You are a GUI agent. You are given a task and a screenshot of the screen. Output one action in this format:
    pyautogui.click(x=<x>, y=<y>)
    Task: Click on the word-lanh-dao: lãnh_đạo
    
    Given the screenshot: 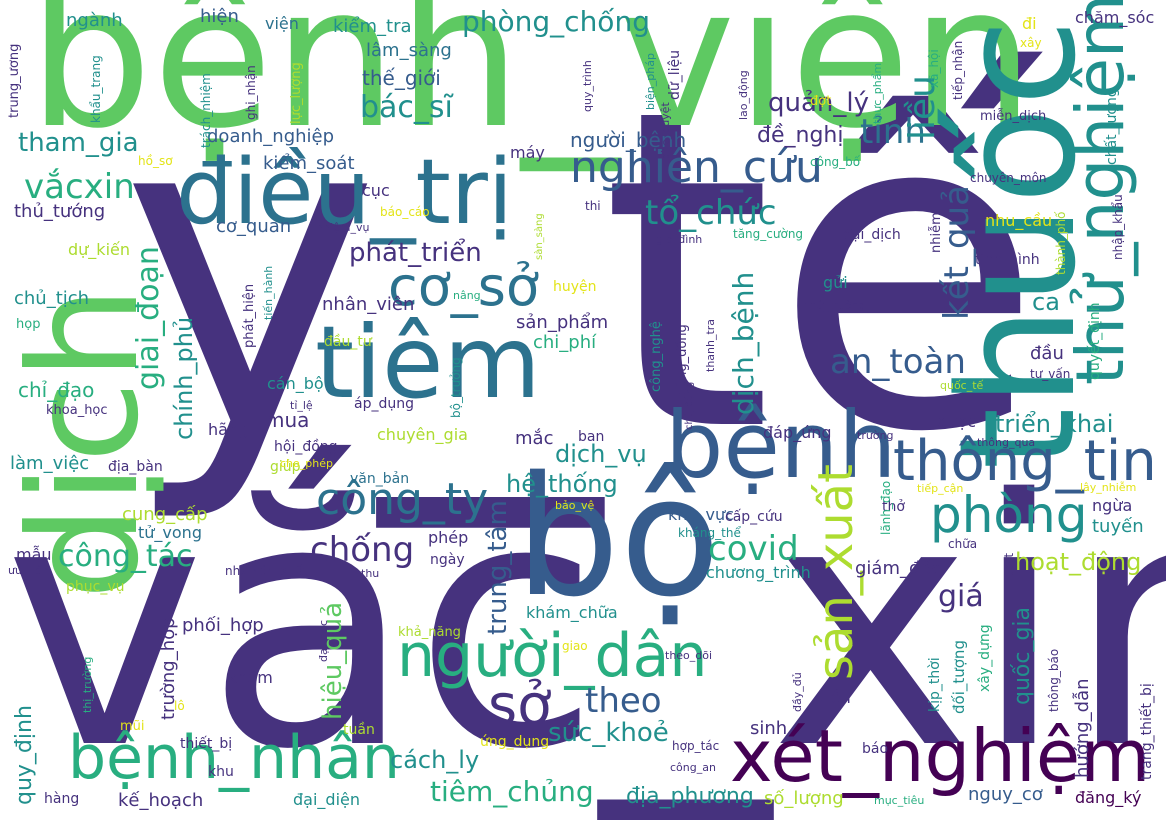 What is the action you would take?
    pyautogui.click(x=886, y=507)
    